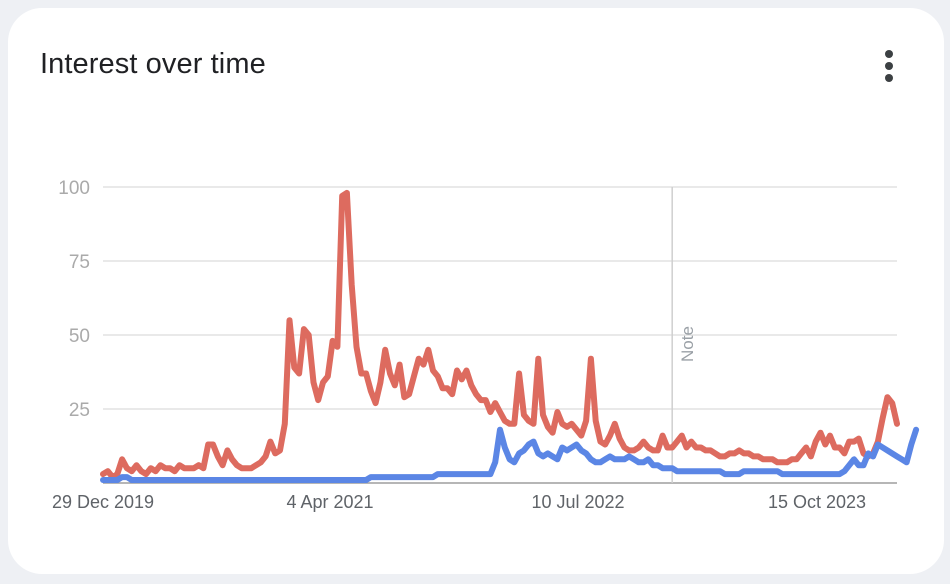  I want to click on more-vert-icon, so click(890, 66).